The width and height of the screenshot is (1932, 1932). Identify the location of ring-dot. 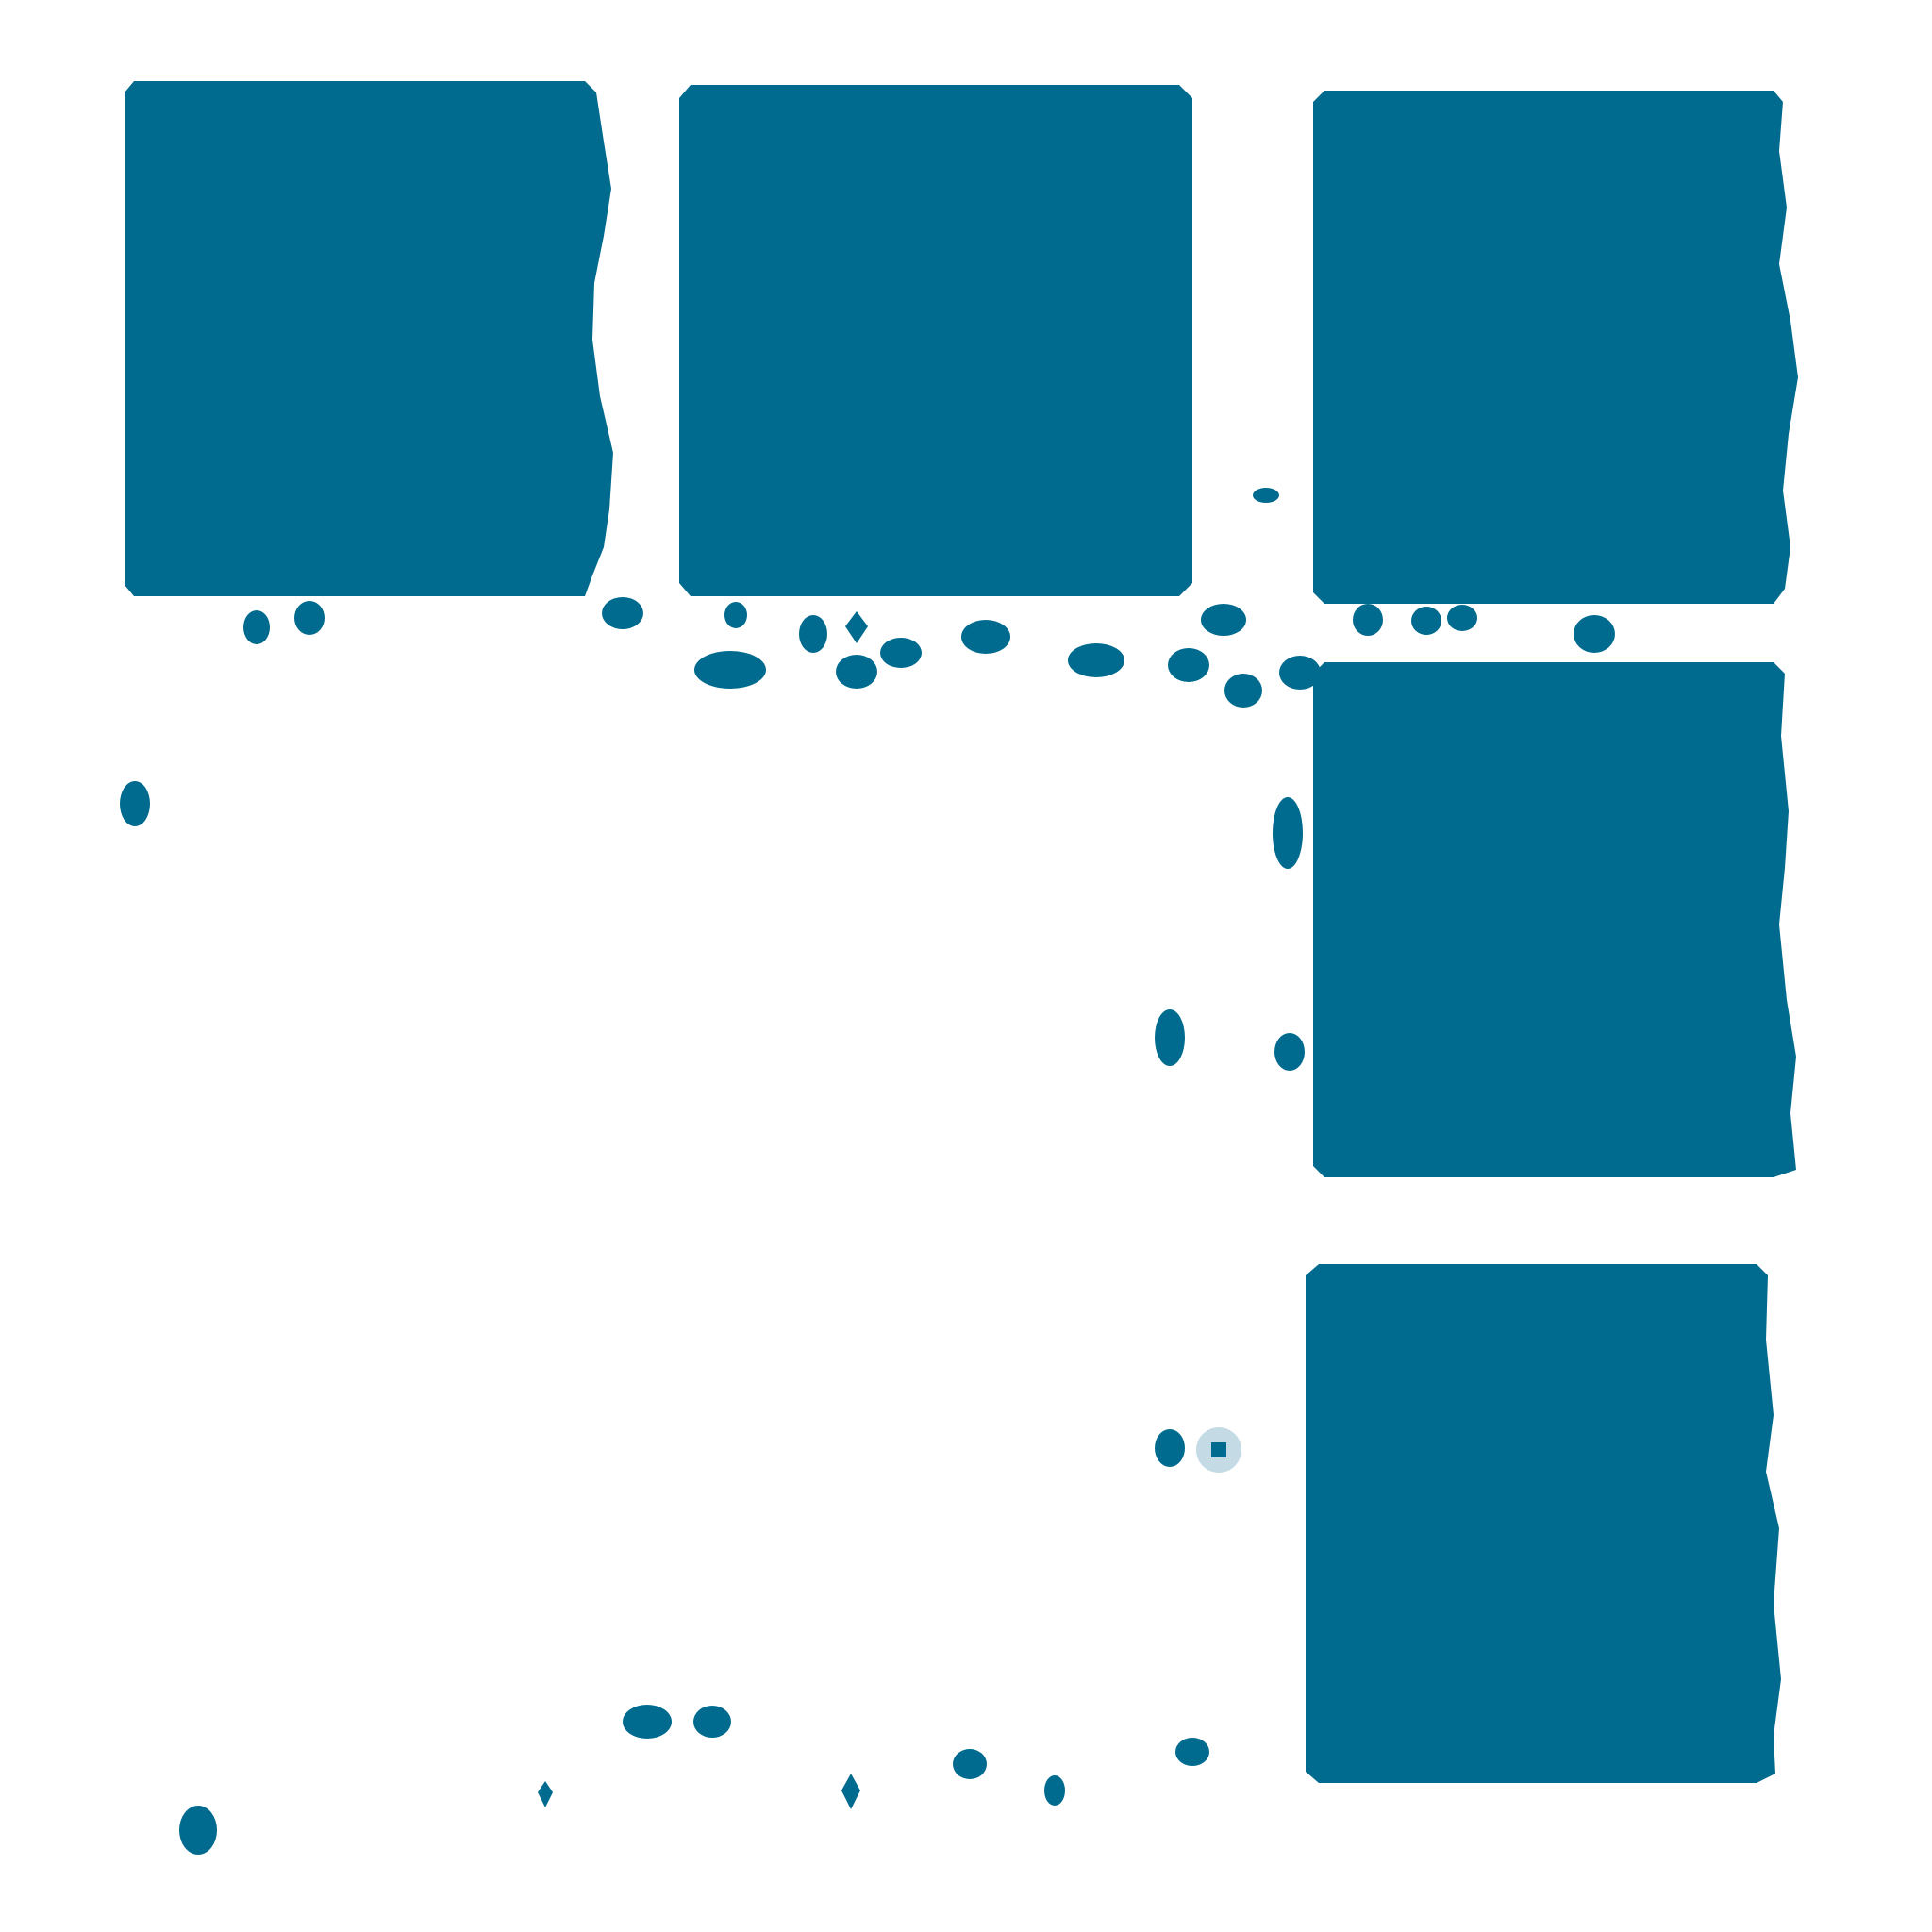
(1218, 1450).